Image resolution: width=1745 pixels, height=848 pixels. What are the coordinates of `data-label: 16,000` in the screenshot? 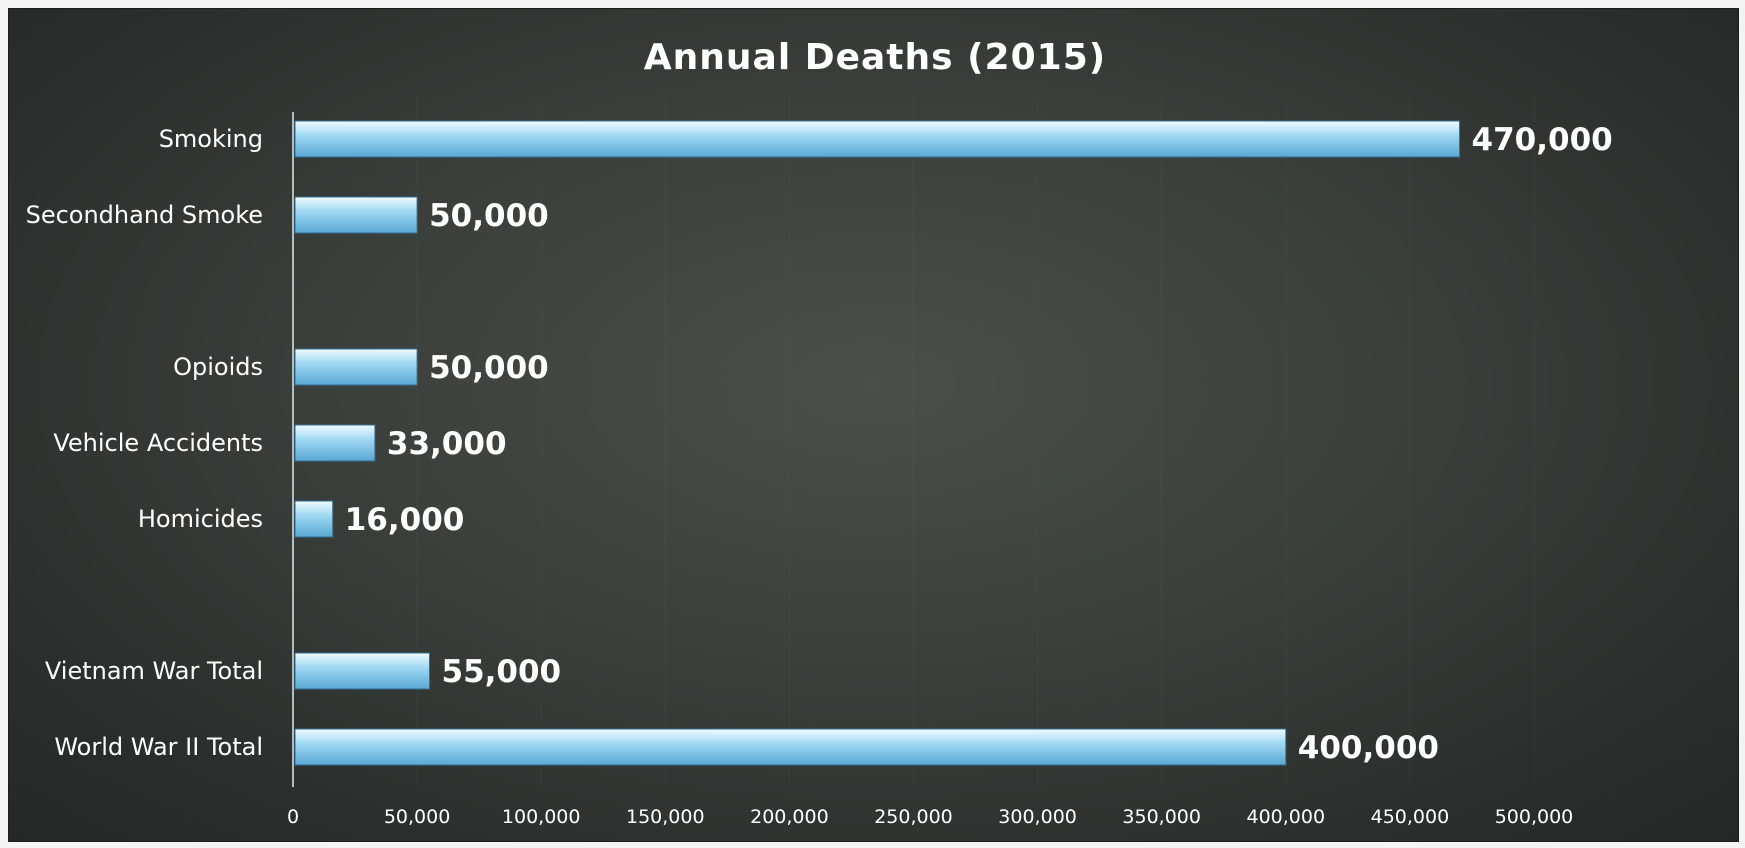 It's located at (405, 520).